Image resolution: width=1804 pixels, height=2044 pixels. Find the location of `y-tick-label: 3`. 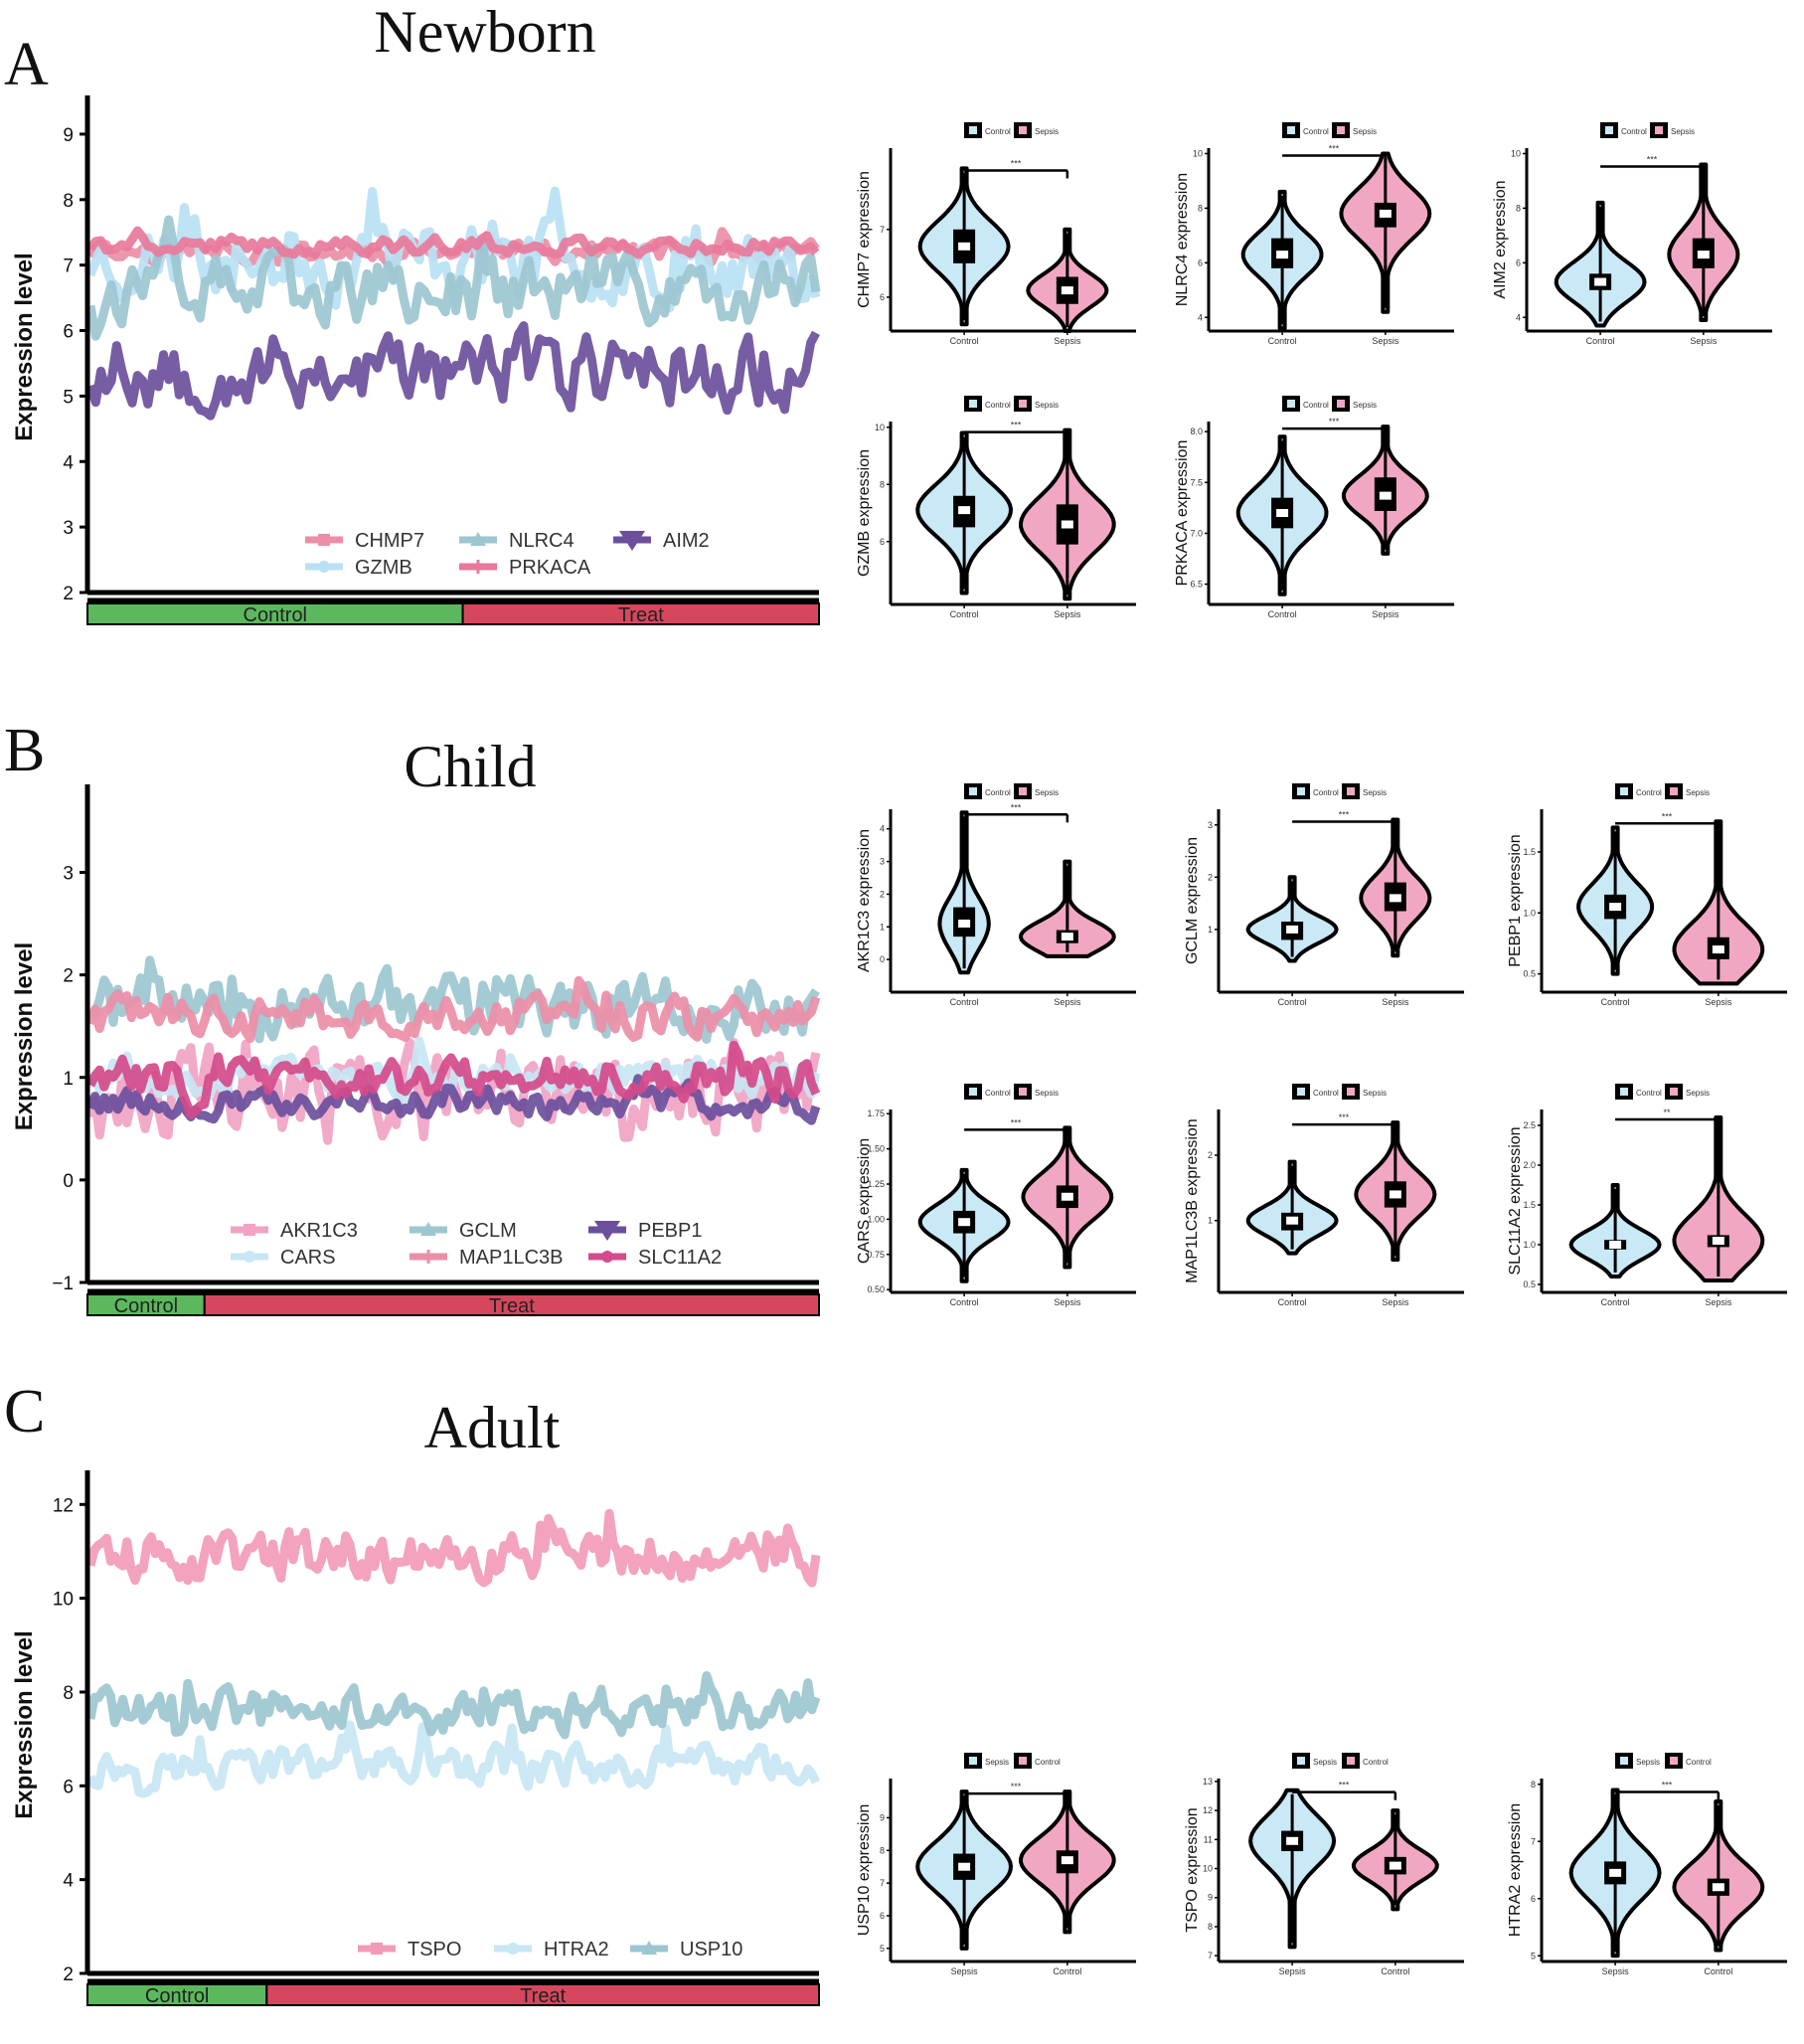

y-tick-label: 3 is located at coordinates (68, 528).